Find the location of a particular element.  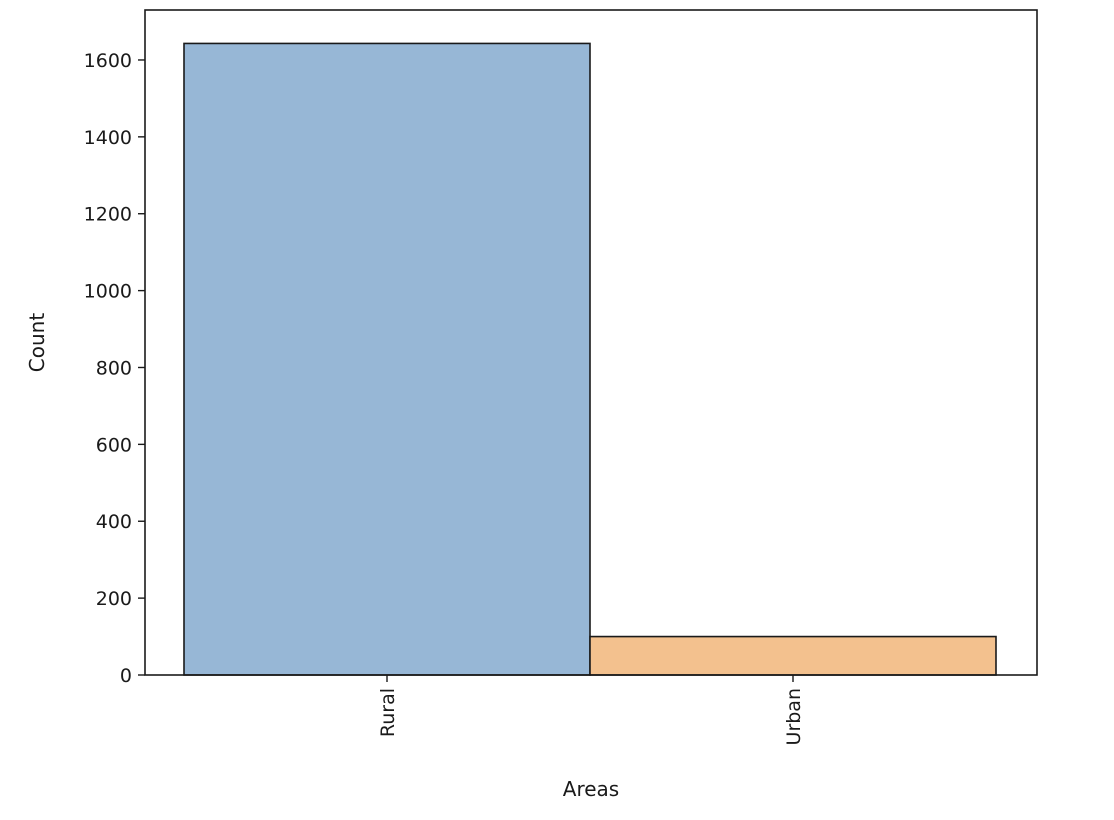

bar-urban is located at coordinates (793, 655).